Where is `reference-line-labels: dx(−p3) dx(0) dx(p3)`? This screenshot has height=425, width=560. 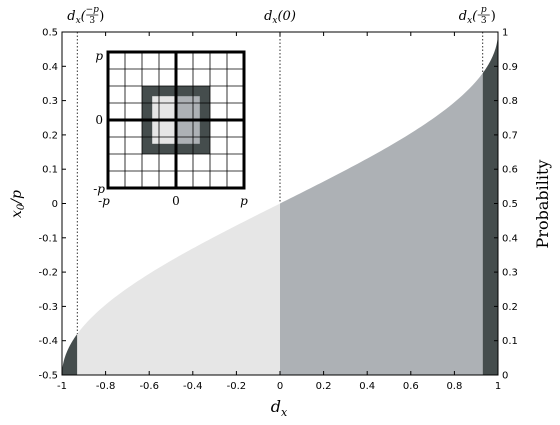 reference-line-labels: dx(−p3) dx(0) dx(p3) is located at coordinates (281, 15).